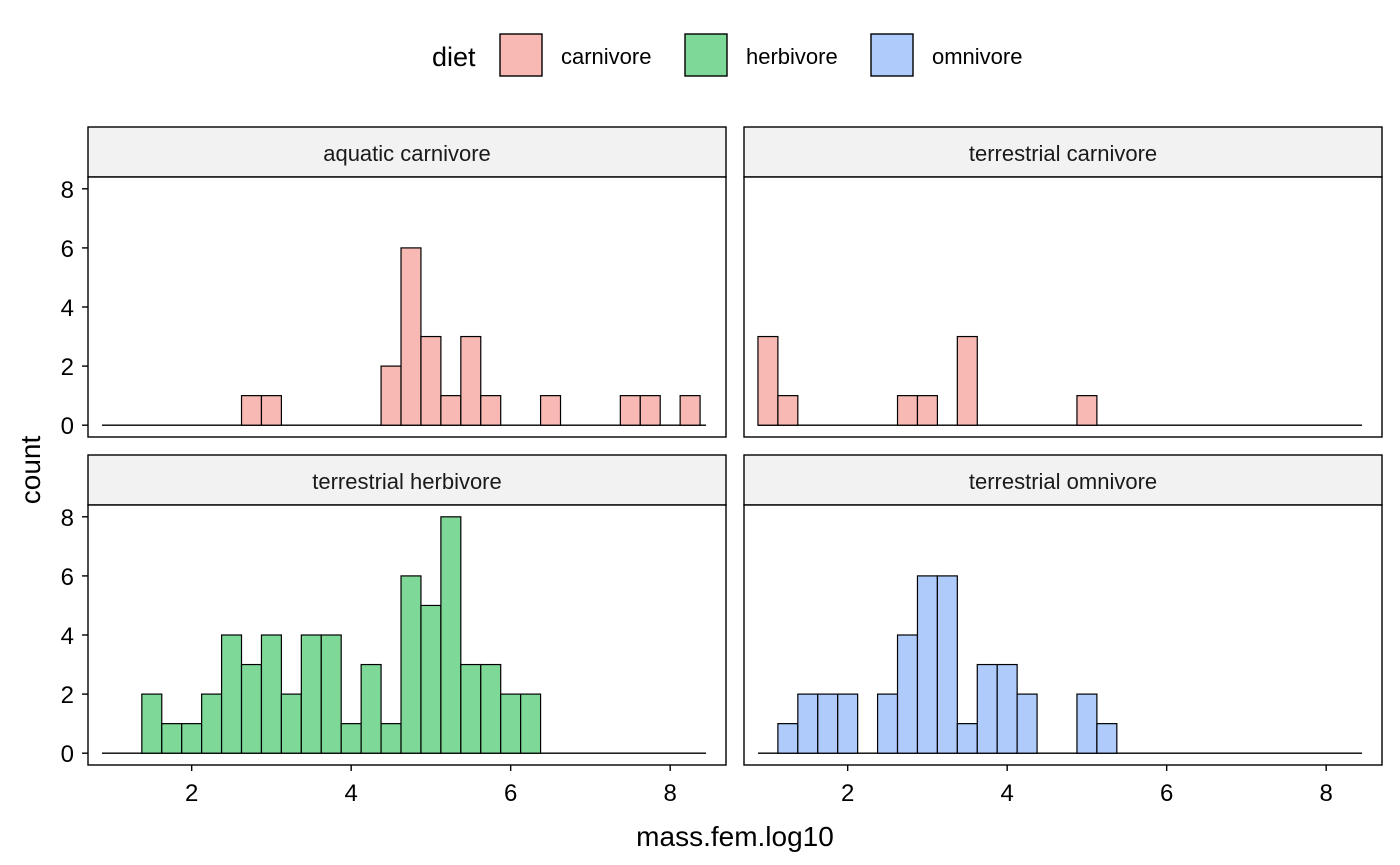  Describe the element at coordinates (30, 470) in the screenshot. I see `y-axis-label: count` at that location.